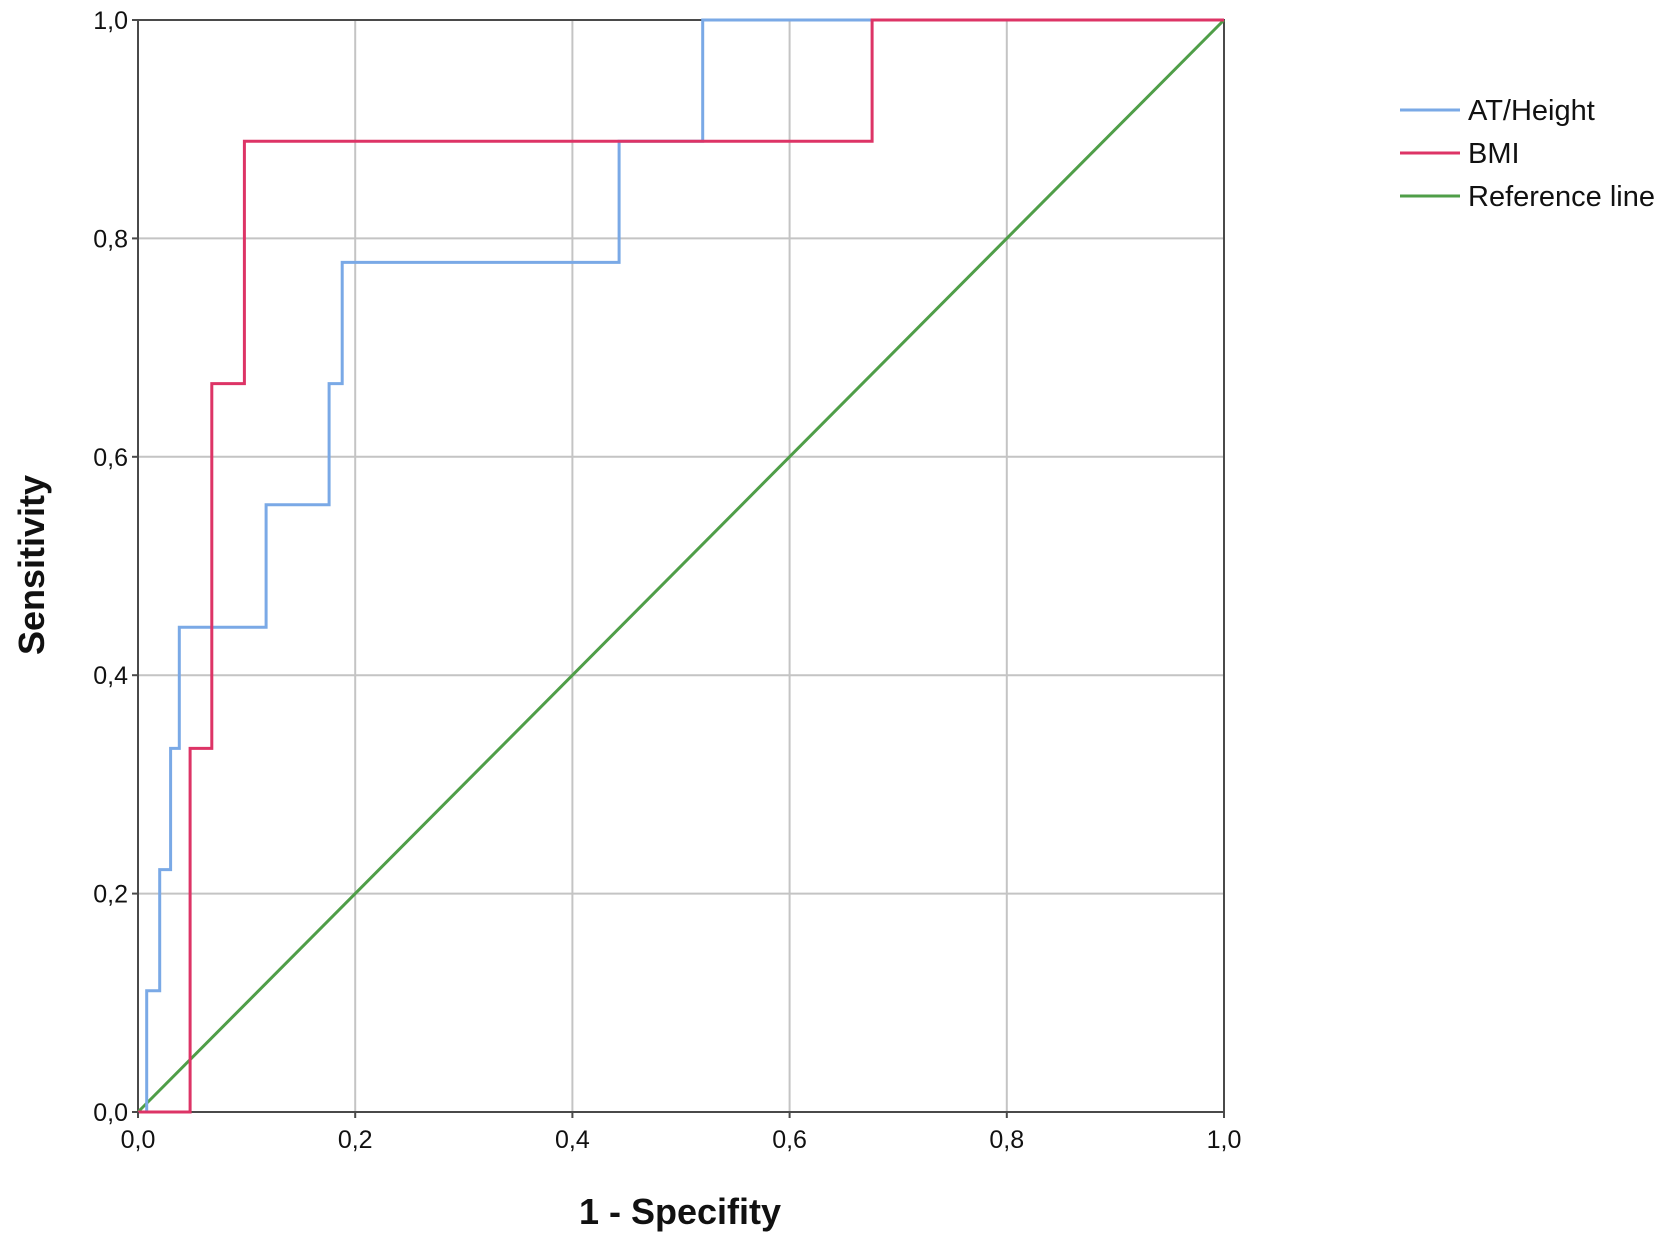  Describe the element at coordinates (681, 1133) in the screenshot. I see `x-axis-ticks: 0,0 0,2 0,4 0,6 0,8 1,0` at that location.